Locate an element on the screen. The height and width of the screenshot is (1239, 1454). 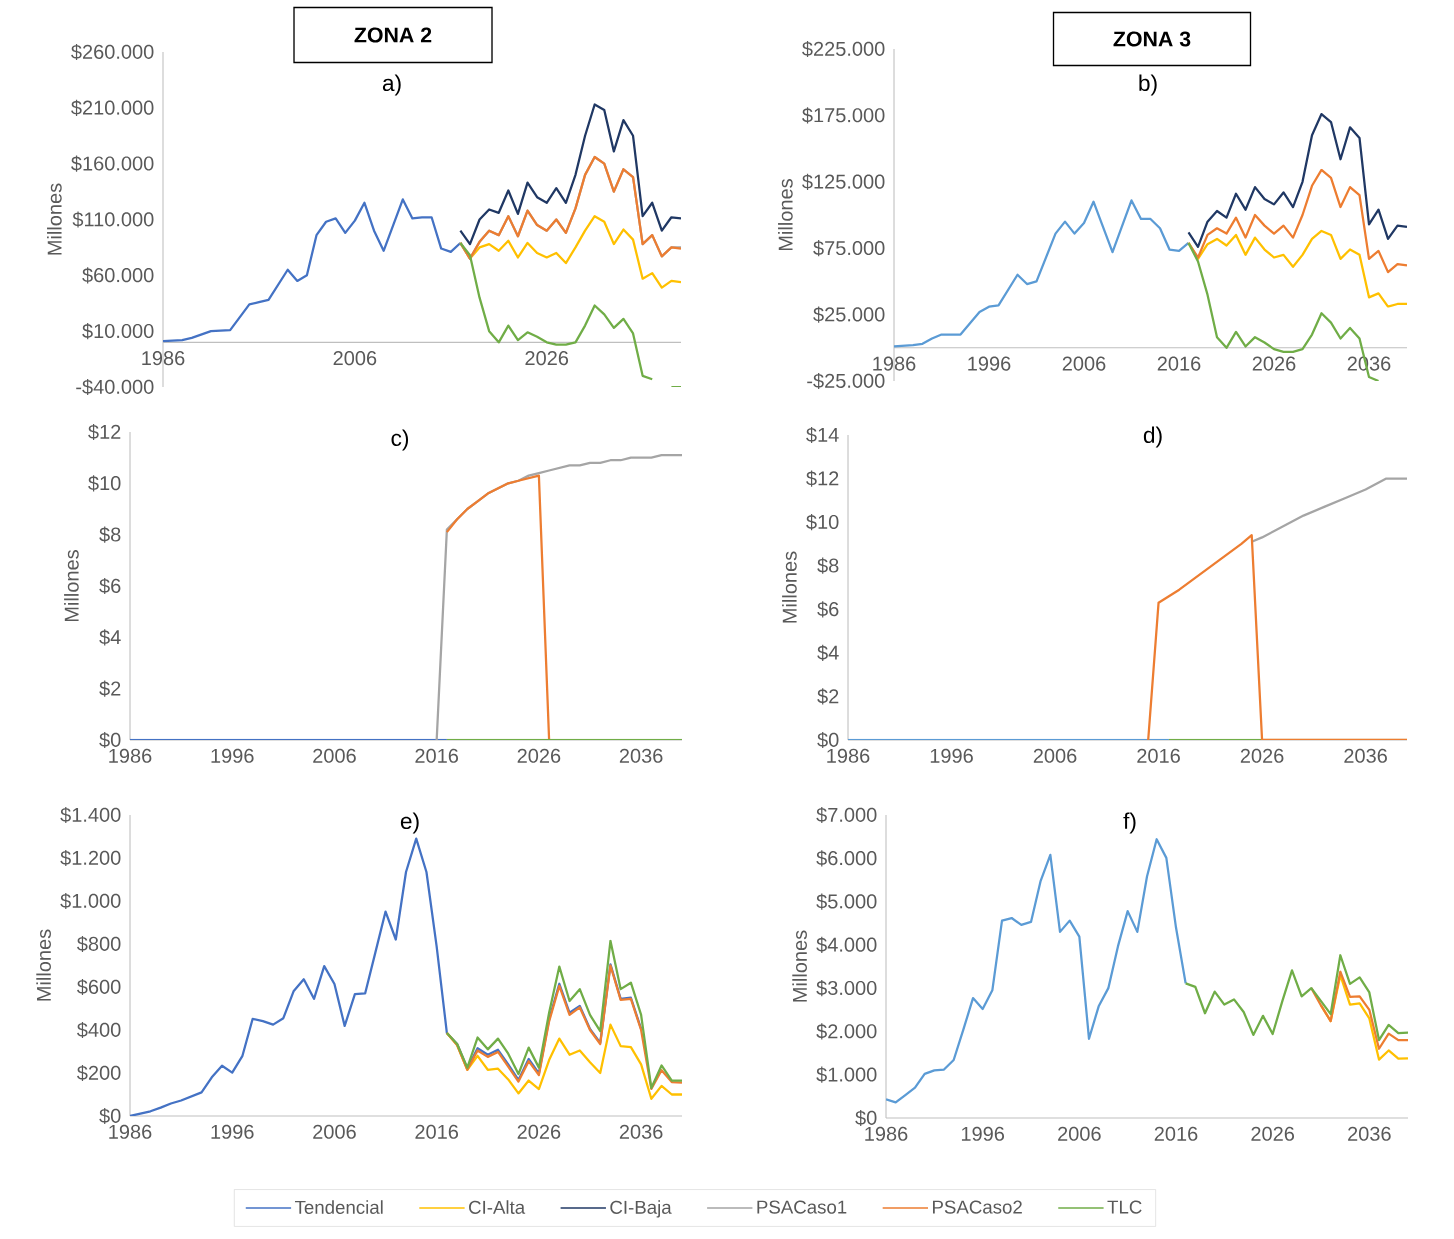
chart-title: c) is located at coordinates (400, 440).